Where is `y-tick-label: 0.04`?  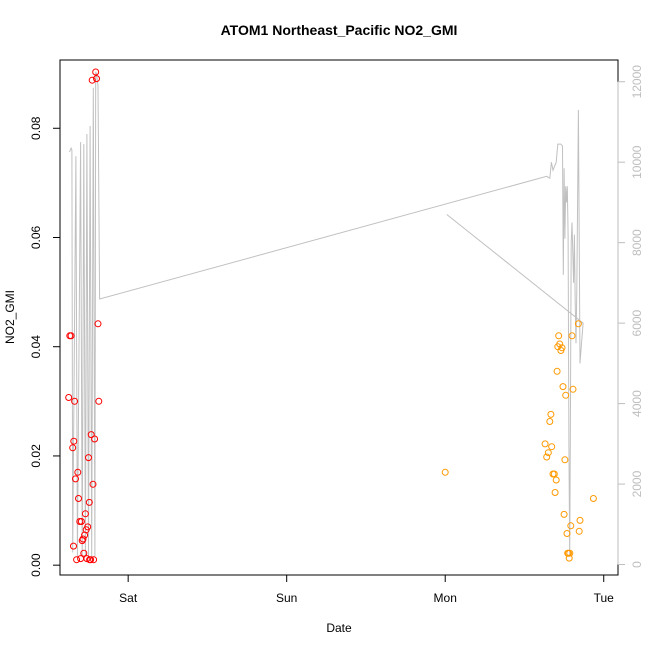
y-tick-label: 0.04 is located at coordinates (36, 347).